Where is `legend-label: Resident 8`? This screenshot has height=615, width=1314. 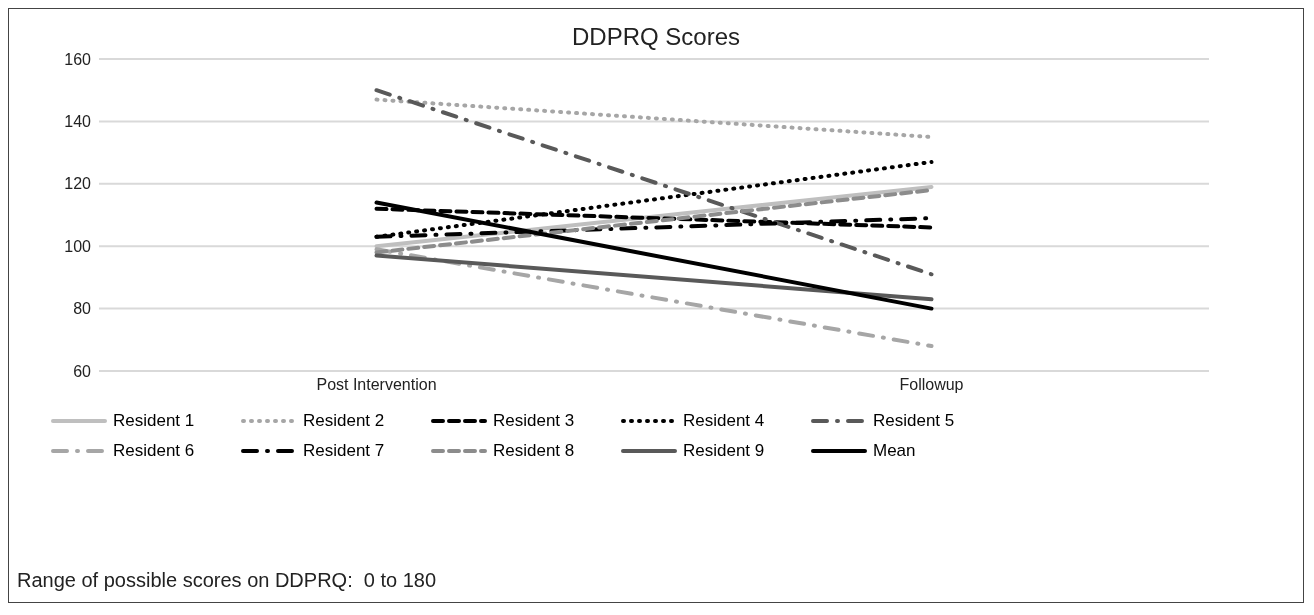
legend-label: Resident 8 is located at coordinates (534, 451).